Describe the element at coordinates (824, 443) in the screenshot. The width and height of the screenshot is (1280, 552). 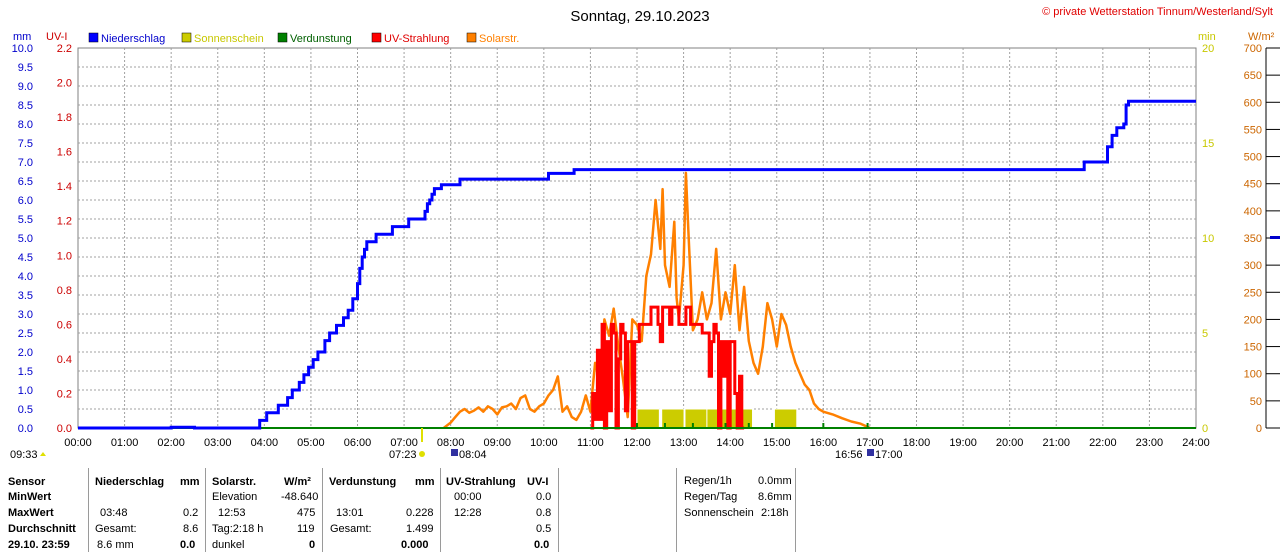
I see `x-tick-label: 16:00` at that location.